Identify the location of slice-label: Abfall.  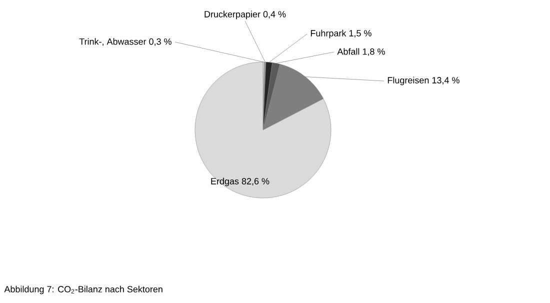
(348, 51).